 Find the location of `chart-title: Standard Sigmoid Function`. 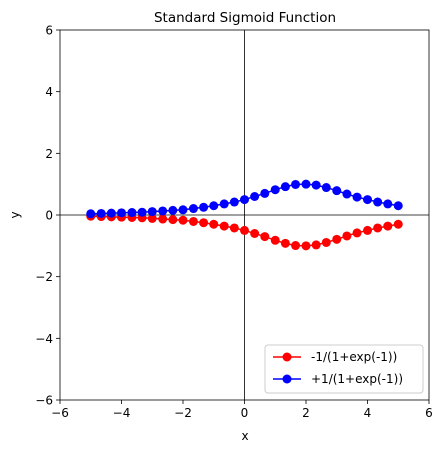

chart-title: Standard Sigmoid Function is located at coordinates (245, 18).